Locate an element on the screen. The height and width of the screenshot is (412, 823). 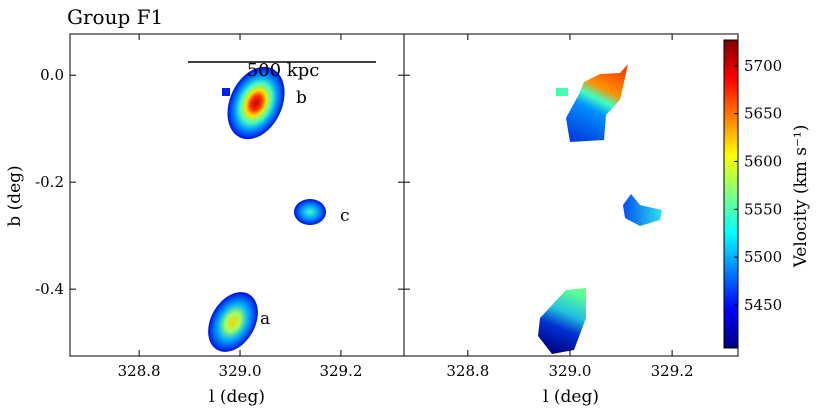
y-axis-label: b (deg) is located at coordinates (15, 195).